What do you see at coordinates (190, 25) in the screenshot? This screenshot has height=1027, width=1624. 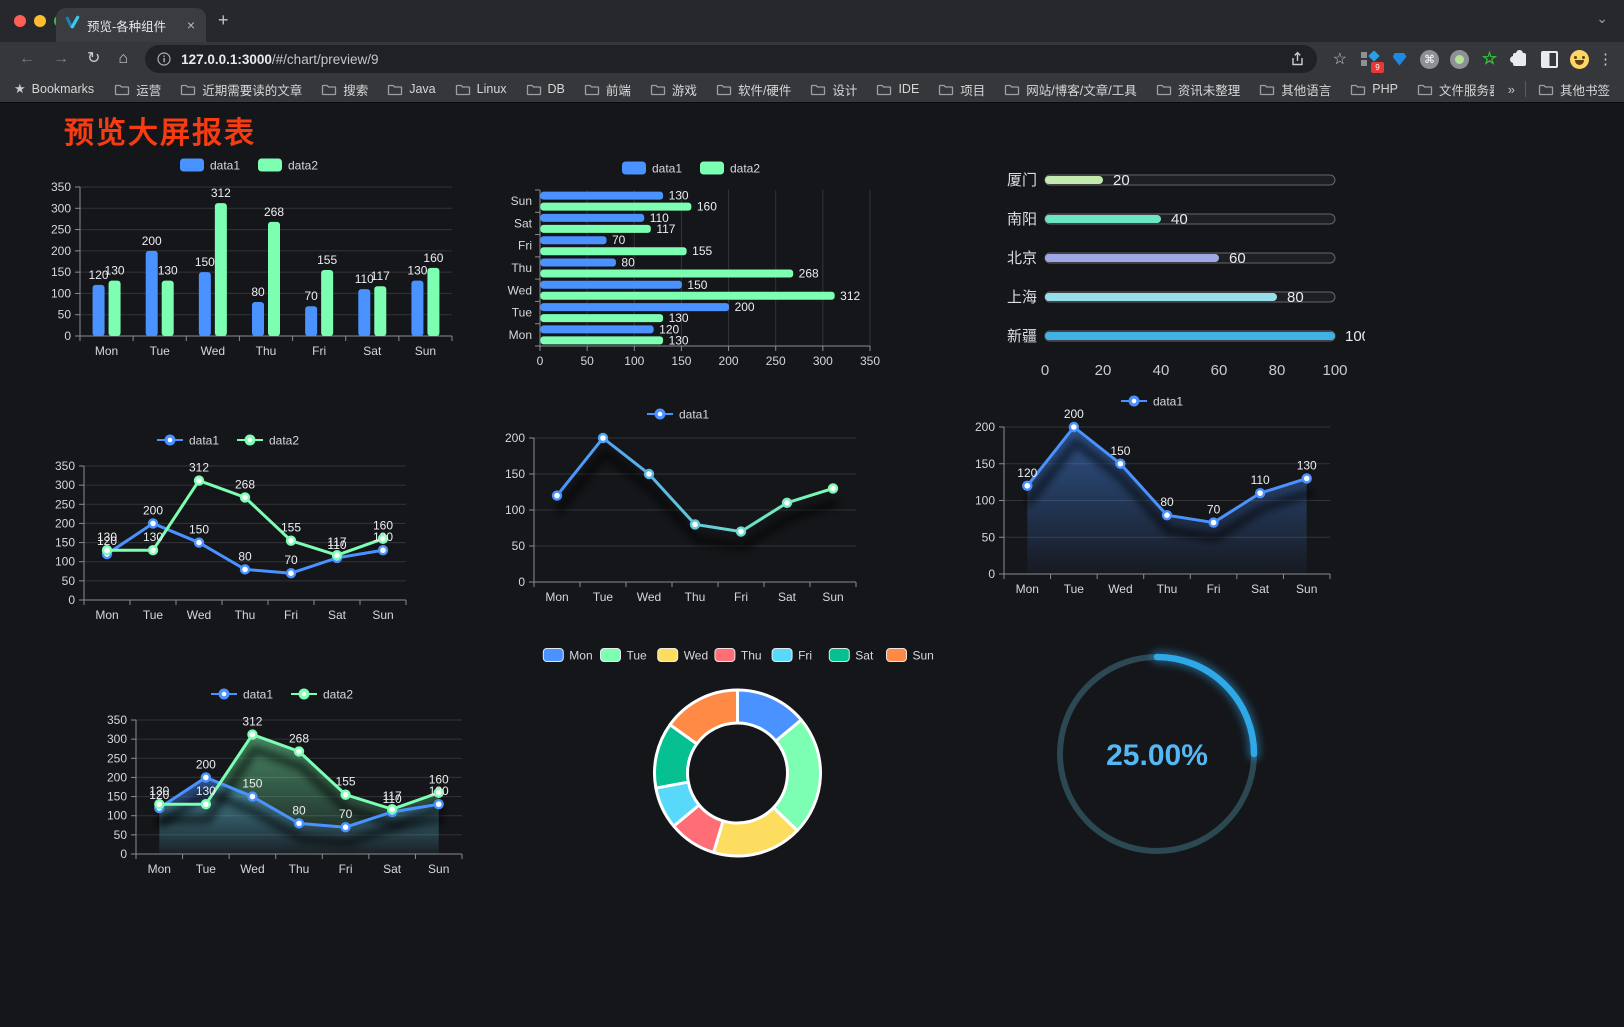 I see `tab-close-icon: ×` at bounding box center [190, 25].